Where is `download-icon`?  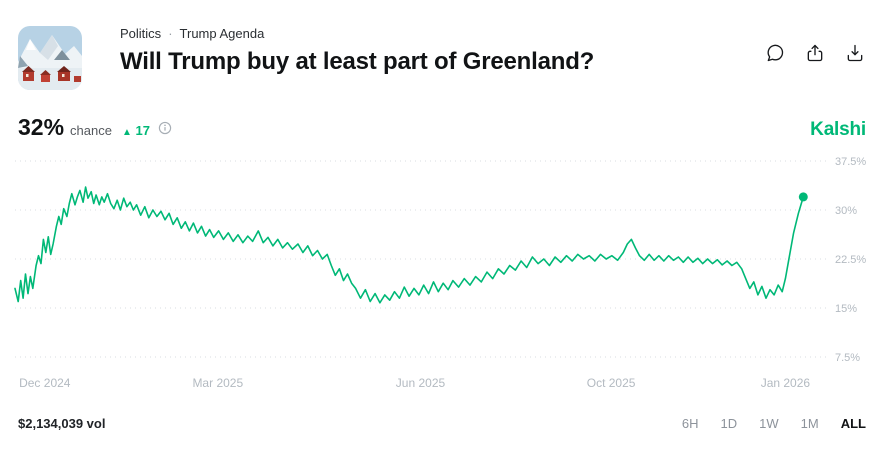 download-icon is located at coordinates (855, 53).